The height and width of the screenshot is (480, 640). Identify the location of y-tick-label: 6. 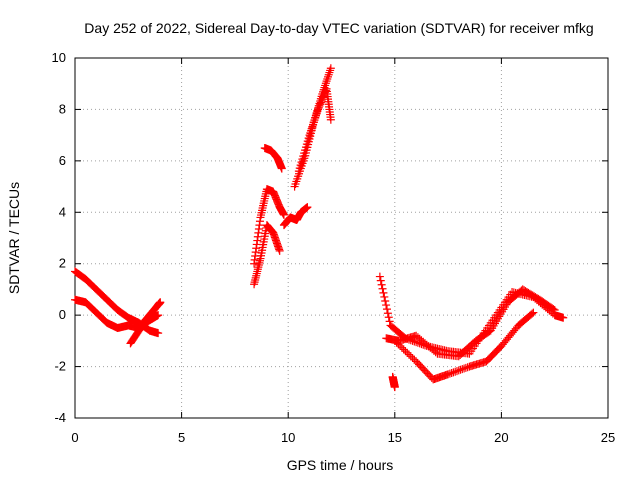
(62, 160).